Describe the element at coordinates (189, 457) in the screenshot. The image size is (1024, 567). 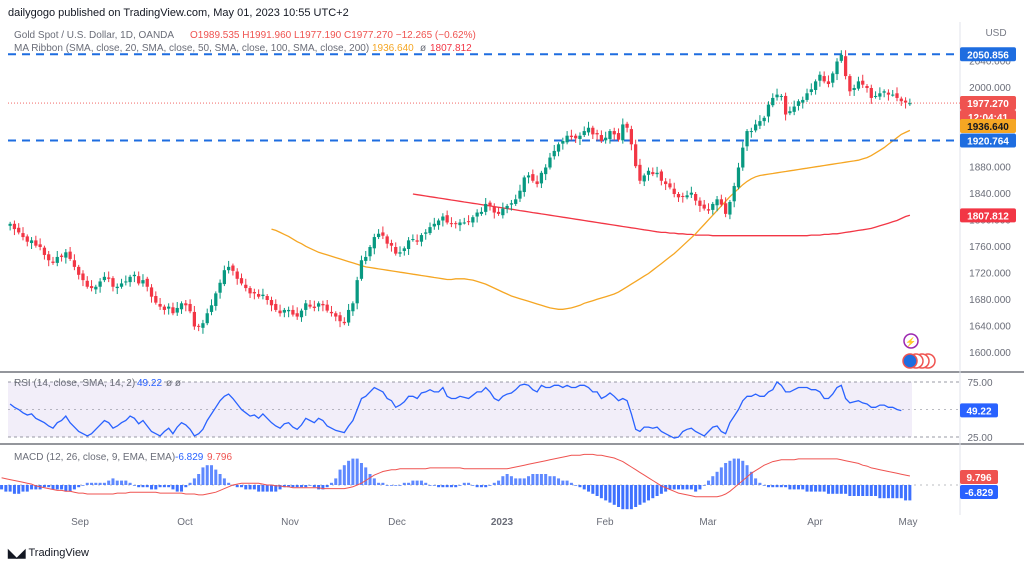
I see `macd-legend-value: -6.829` at that location.